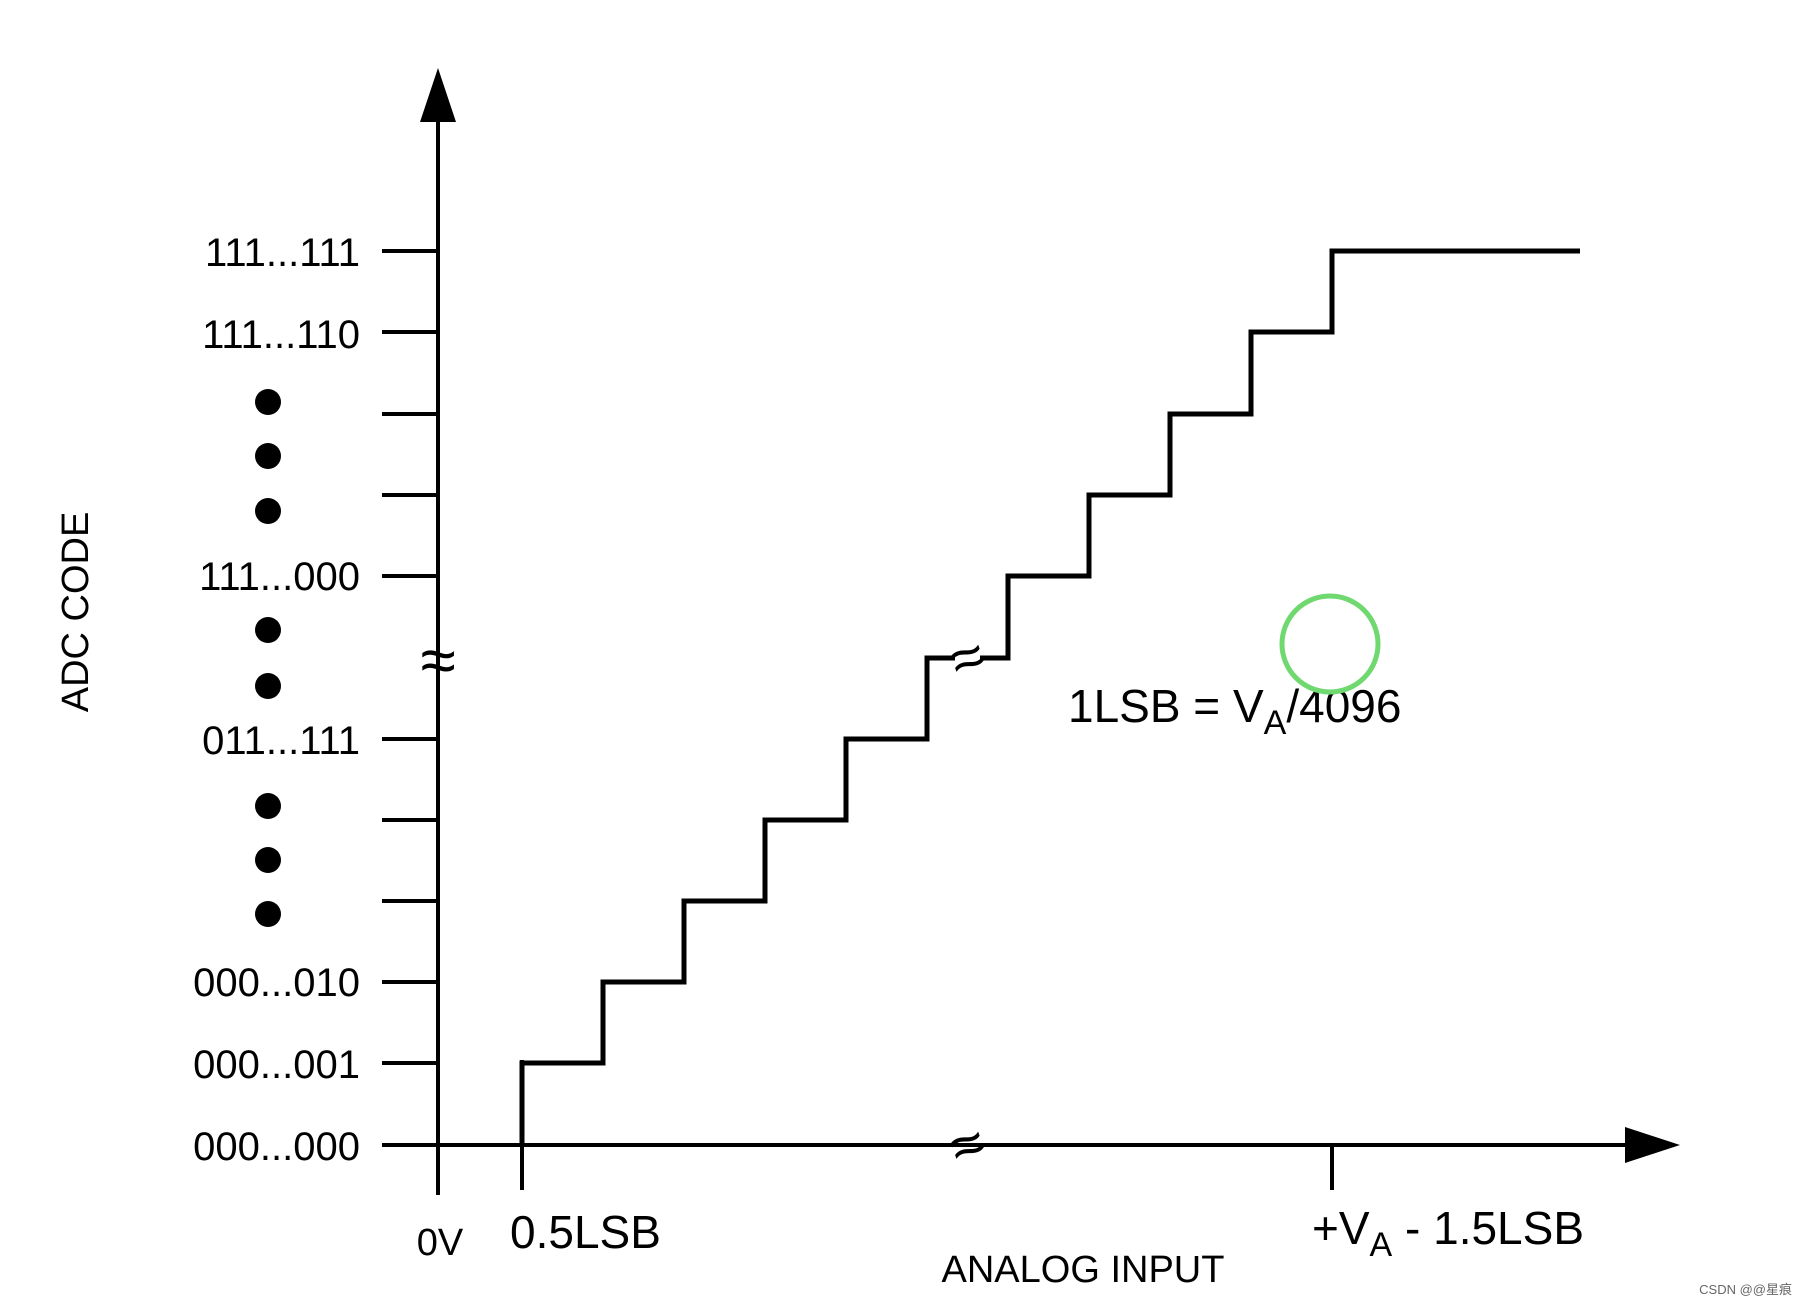  I want to click on lsb-formula: 1LSB = VA/4096, so click(1234, 711).